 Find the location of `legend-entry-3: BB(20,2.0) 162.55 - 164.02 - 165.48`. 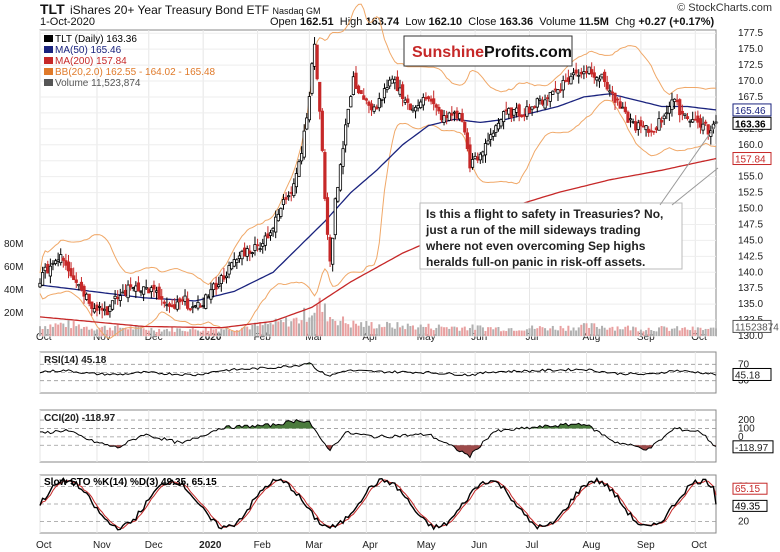

legend-entry-3: BB(20,2.0) 162.55 - 164.02 - 165.48 is located at coordinates (135, 72).